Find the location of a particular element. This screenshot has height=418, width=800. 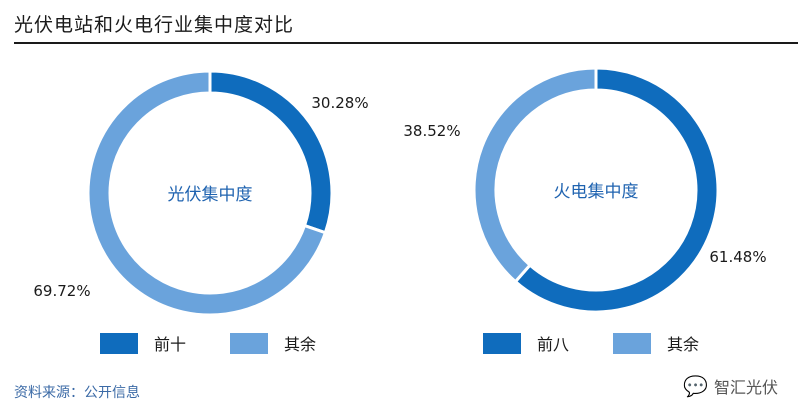

watermark: 💬 智汇光伏 is located at coordinates (730, 386).